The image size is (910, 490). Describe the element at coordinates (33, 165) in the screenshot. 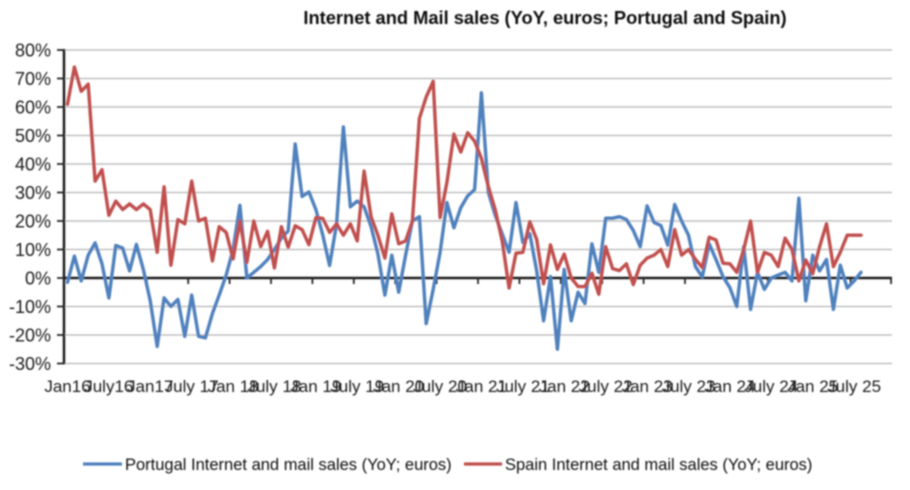

I see `svg-text: 40%` at that location.